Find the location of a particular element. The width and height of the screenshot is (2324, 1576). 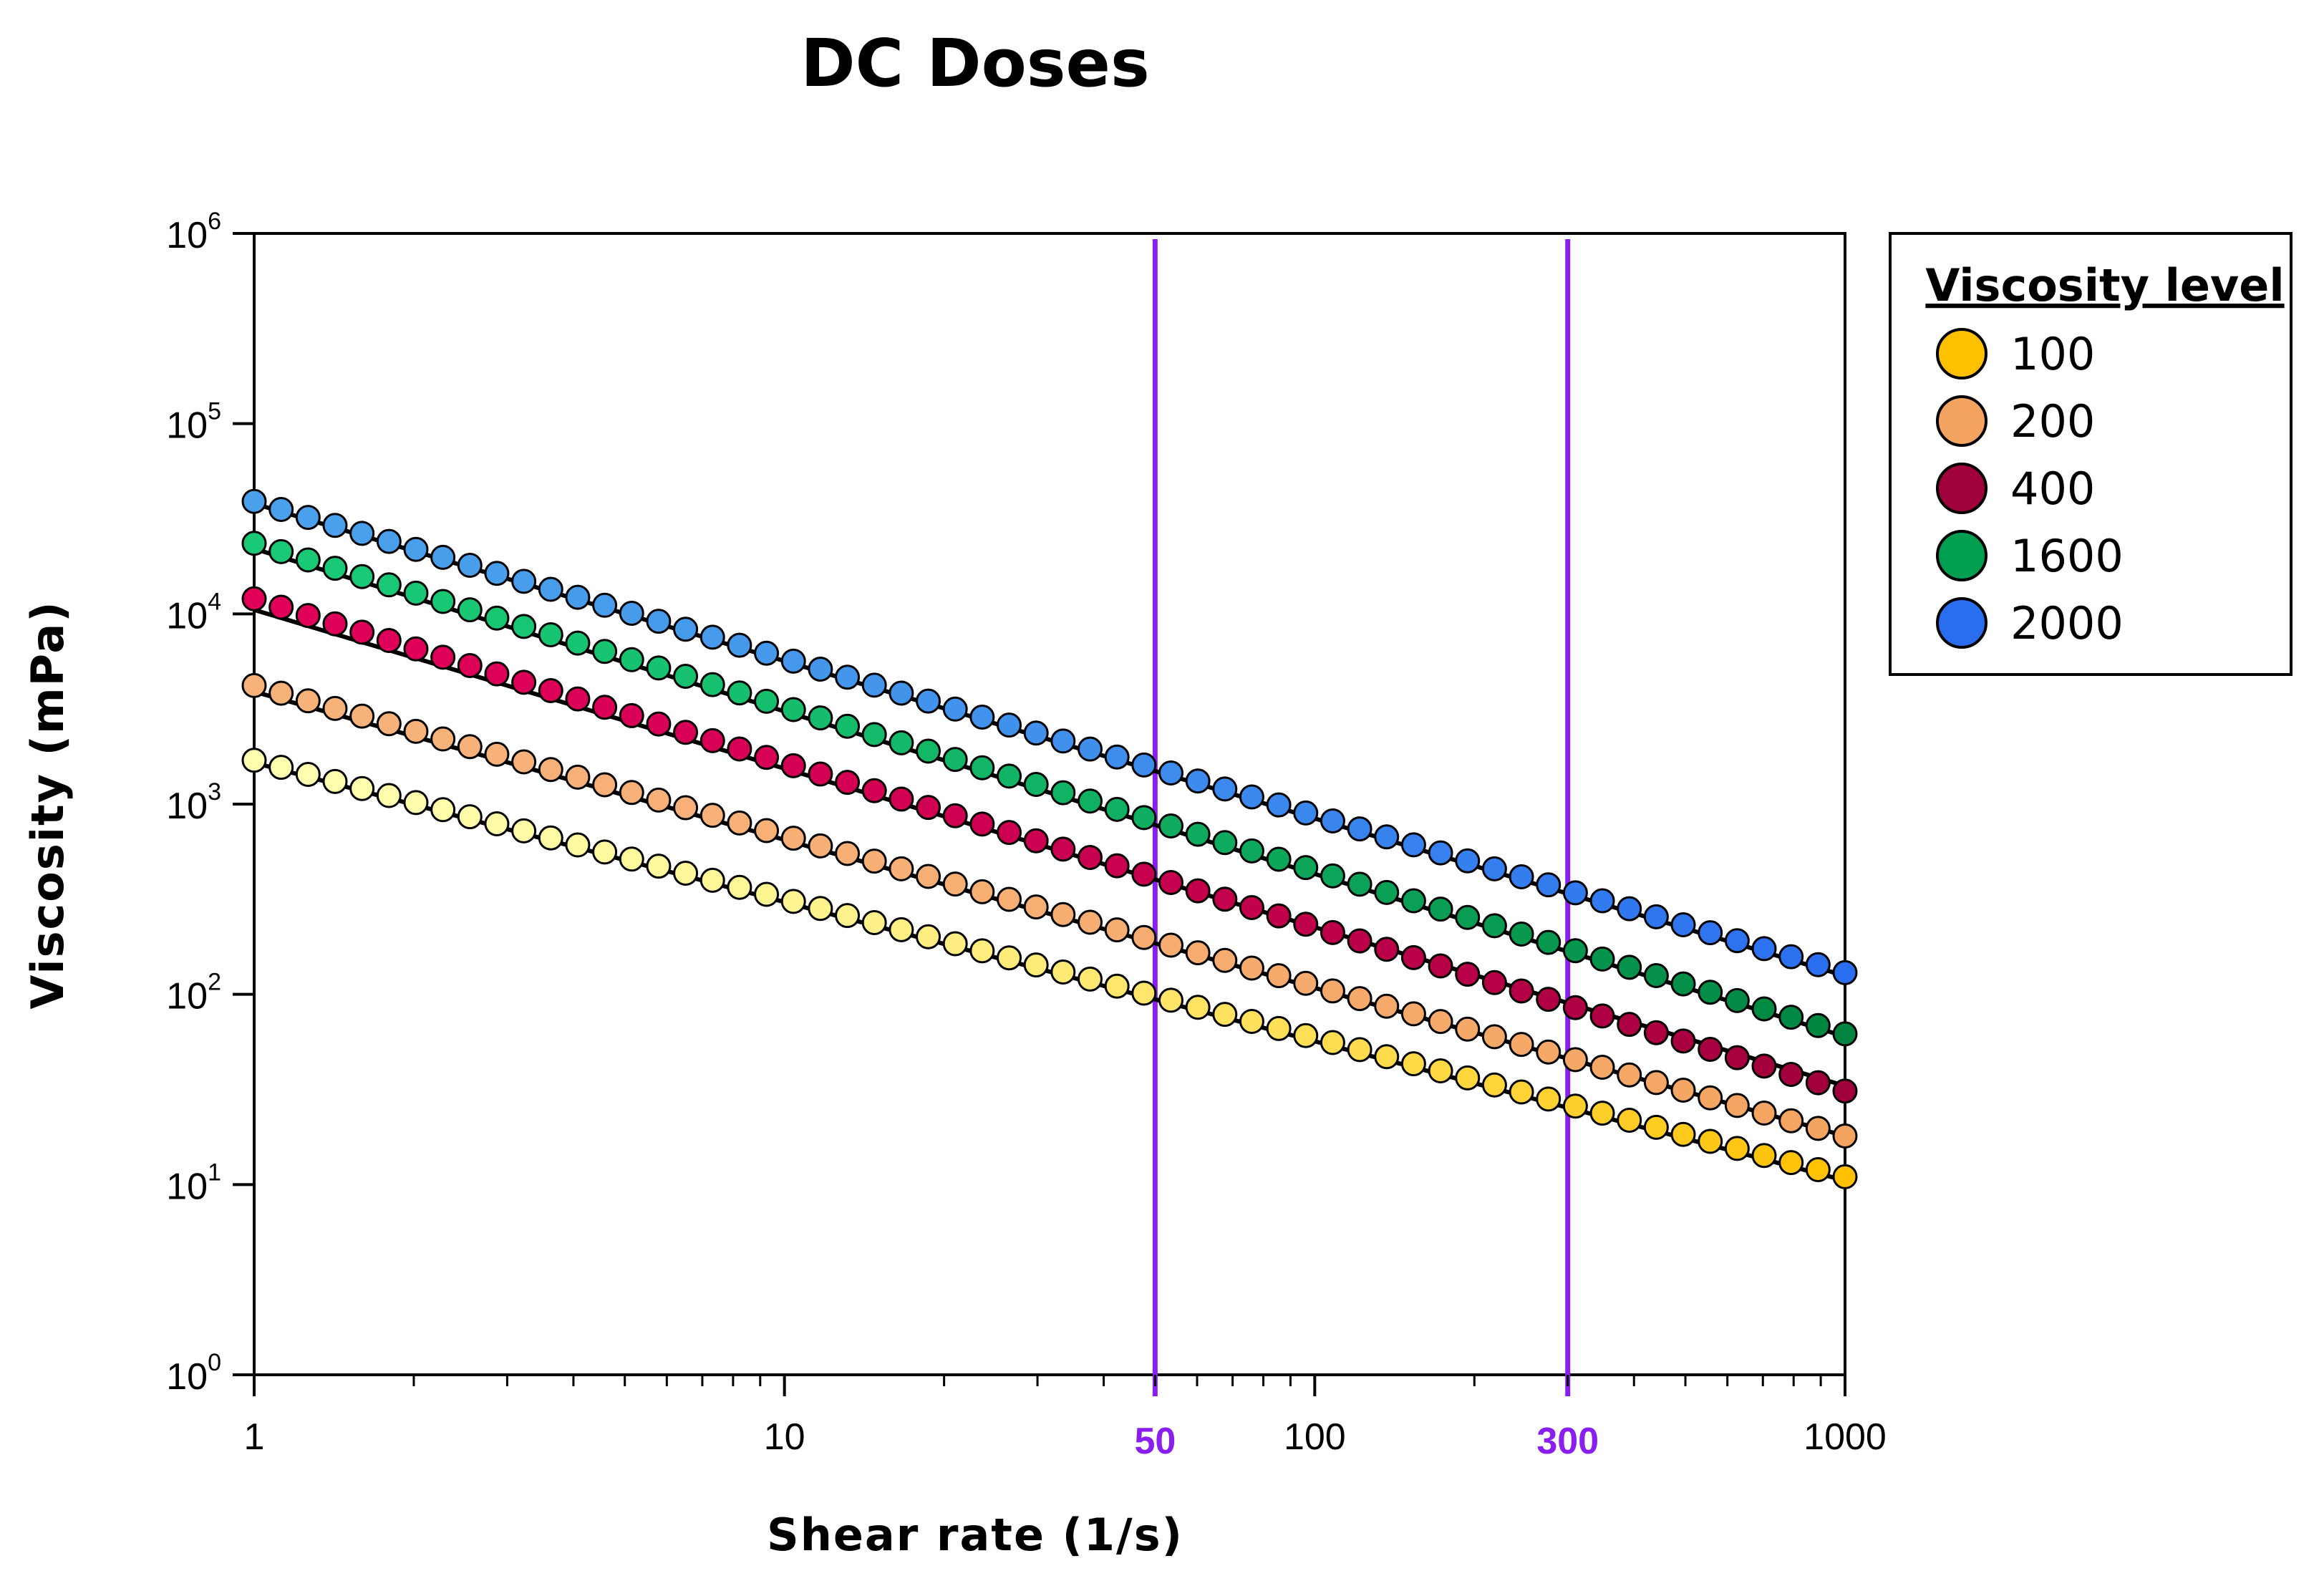

y-tick-label: 10⁰ is located at coordinates (193, 1373).